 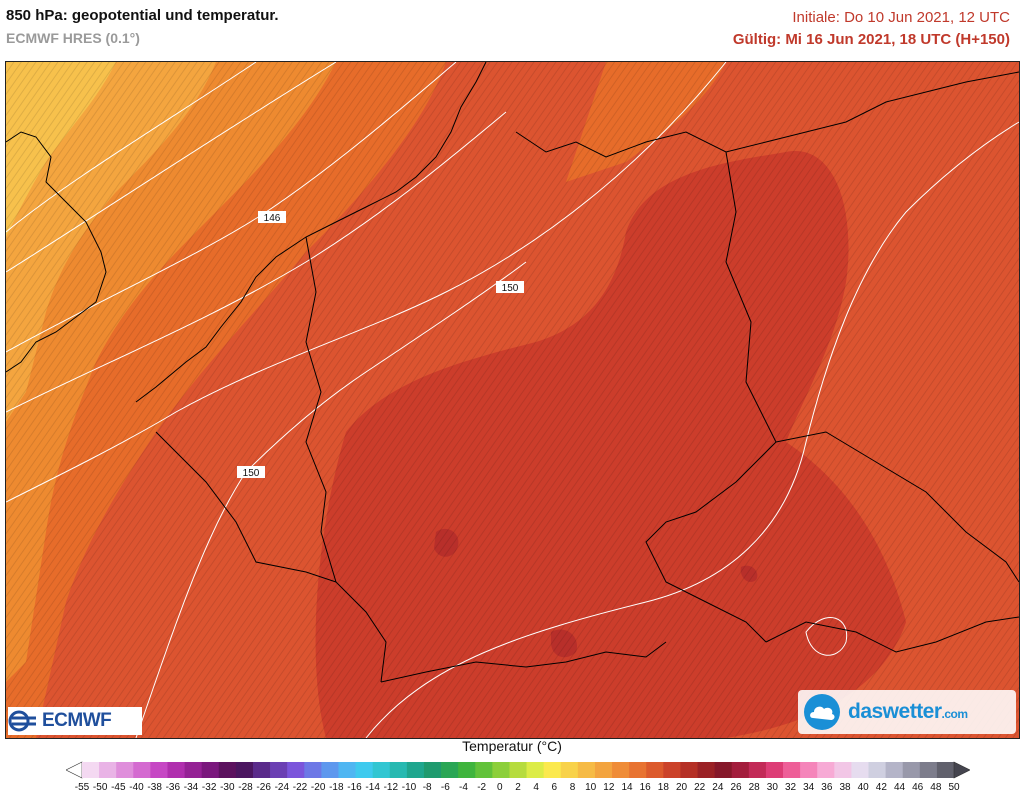 What do you see at coordinates (954, 787) in the screenshot?
I see `colorbar-tick-label: 50` at bounding box center [954, 787].